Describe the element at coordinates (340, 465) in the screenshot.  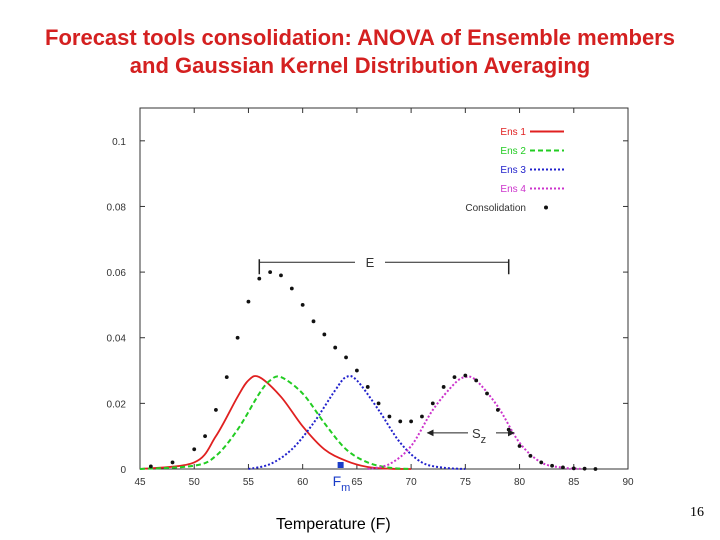
I see `fm-marker` at that location.